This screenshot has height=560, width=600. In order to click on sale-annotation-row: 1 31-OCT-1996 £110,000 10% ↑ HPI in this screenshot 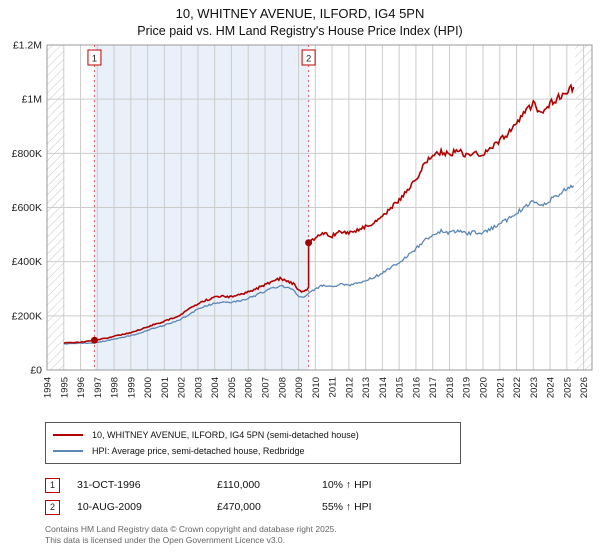, I will do `click(322, 485)`.